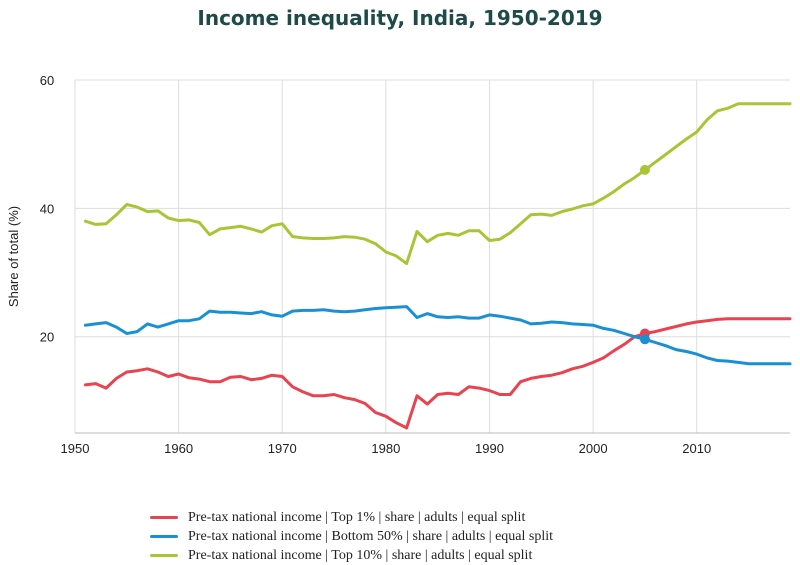 Image resolution: width=800 pixels, height=565 pixels. I want to click on y-tick-label-20: 20, so click(47, 337).